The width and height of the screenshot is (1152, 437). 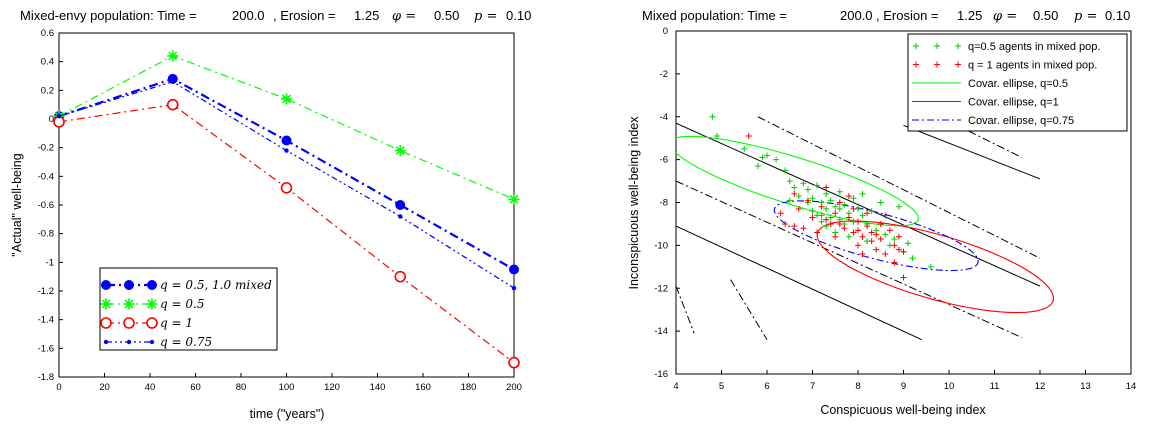 What do you see at coordinates (1085, 386) in the screenshot?
I see `right-x-tick-label: 13` at bounding box center [1085, 386].